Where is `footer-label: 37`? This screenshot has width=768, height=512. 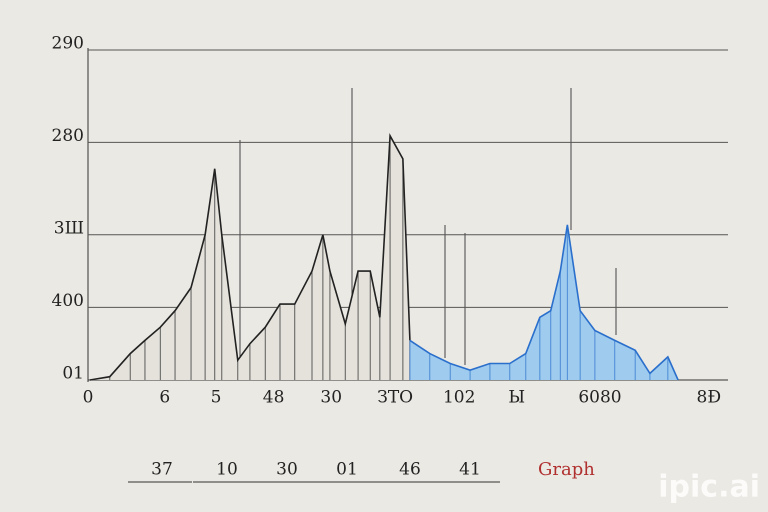
footer-label: 37 is located at coordinates (162, 470).